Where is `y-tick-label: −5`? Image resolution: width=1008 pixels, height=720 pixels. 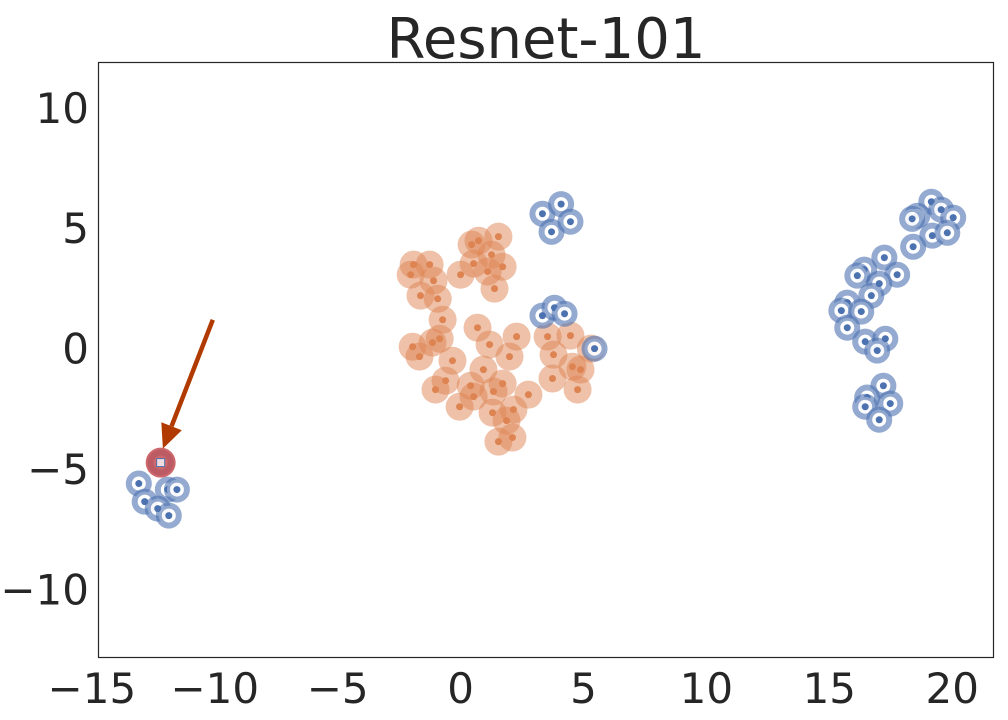 y-tick-label: −5 is located at coordinates (58, 469).